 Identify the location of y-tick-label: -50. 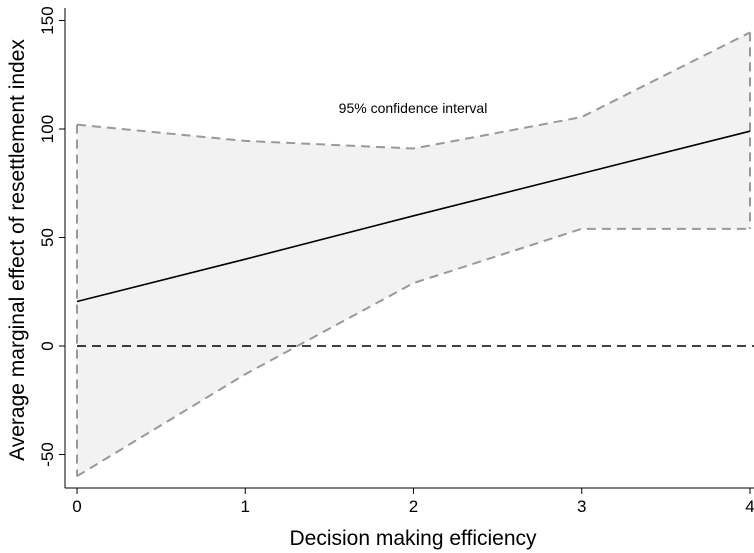
(47, 454).